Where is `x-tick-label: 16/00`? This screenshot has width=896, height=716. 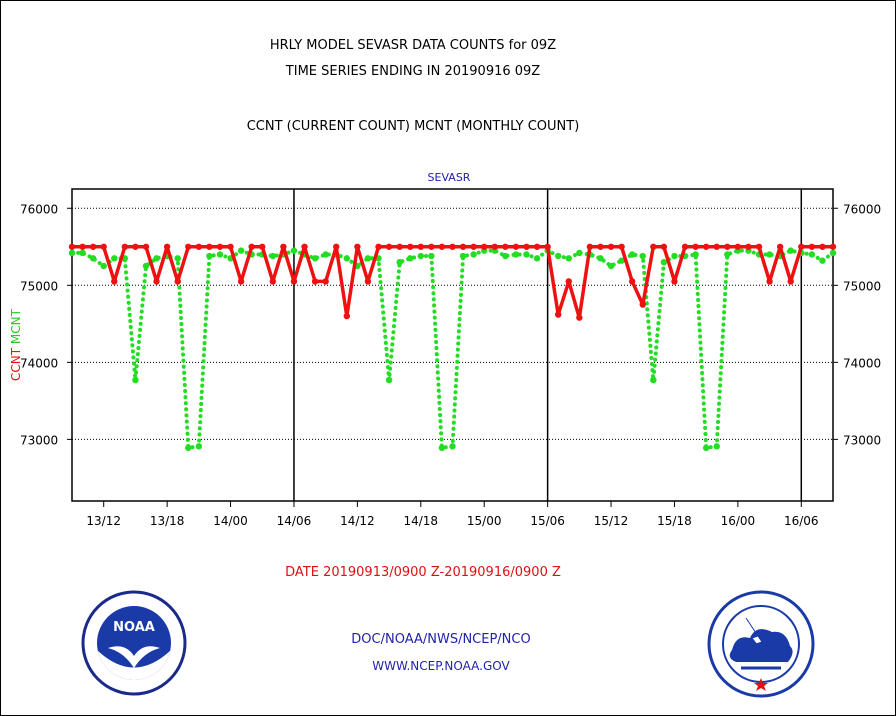 x-tick-label: 16/00 is located at coordinates (738, 521).